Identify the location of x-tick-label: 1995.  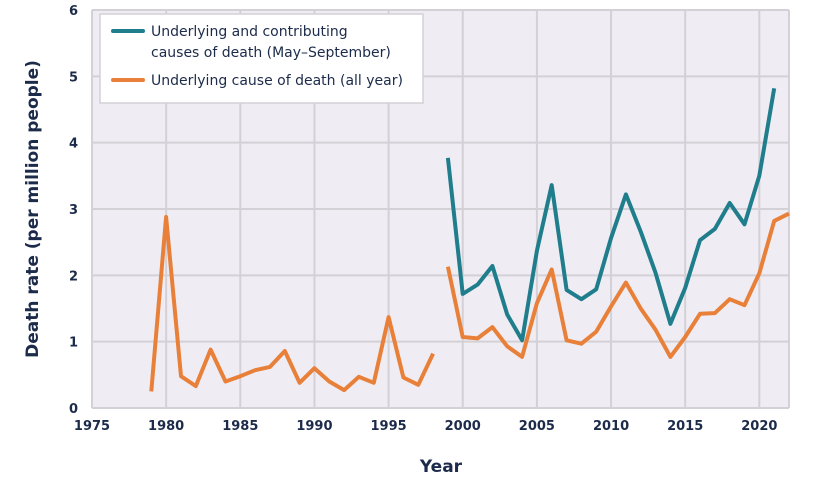
(389, 426).